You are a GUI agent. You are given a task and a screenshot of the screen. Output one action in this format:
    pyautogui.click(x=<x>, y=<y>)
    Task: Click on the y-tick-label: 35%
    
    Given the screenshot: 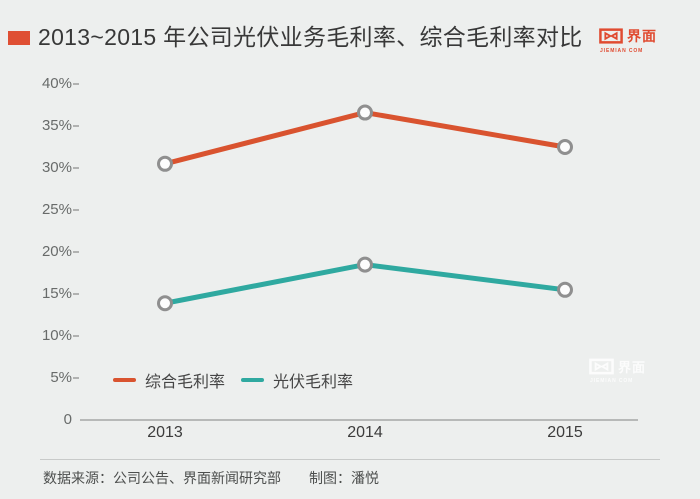 What is the action you would take?
    pyautogui.click(x=56, y=125)
    